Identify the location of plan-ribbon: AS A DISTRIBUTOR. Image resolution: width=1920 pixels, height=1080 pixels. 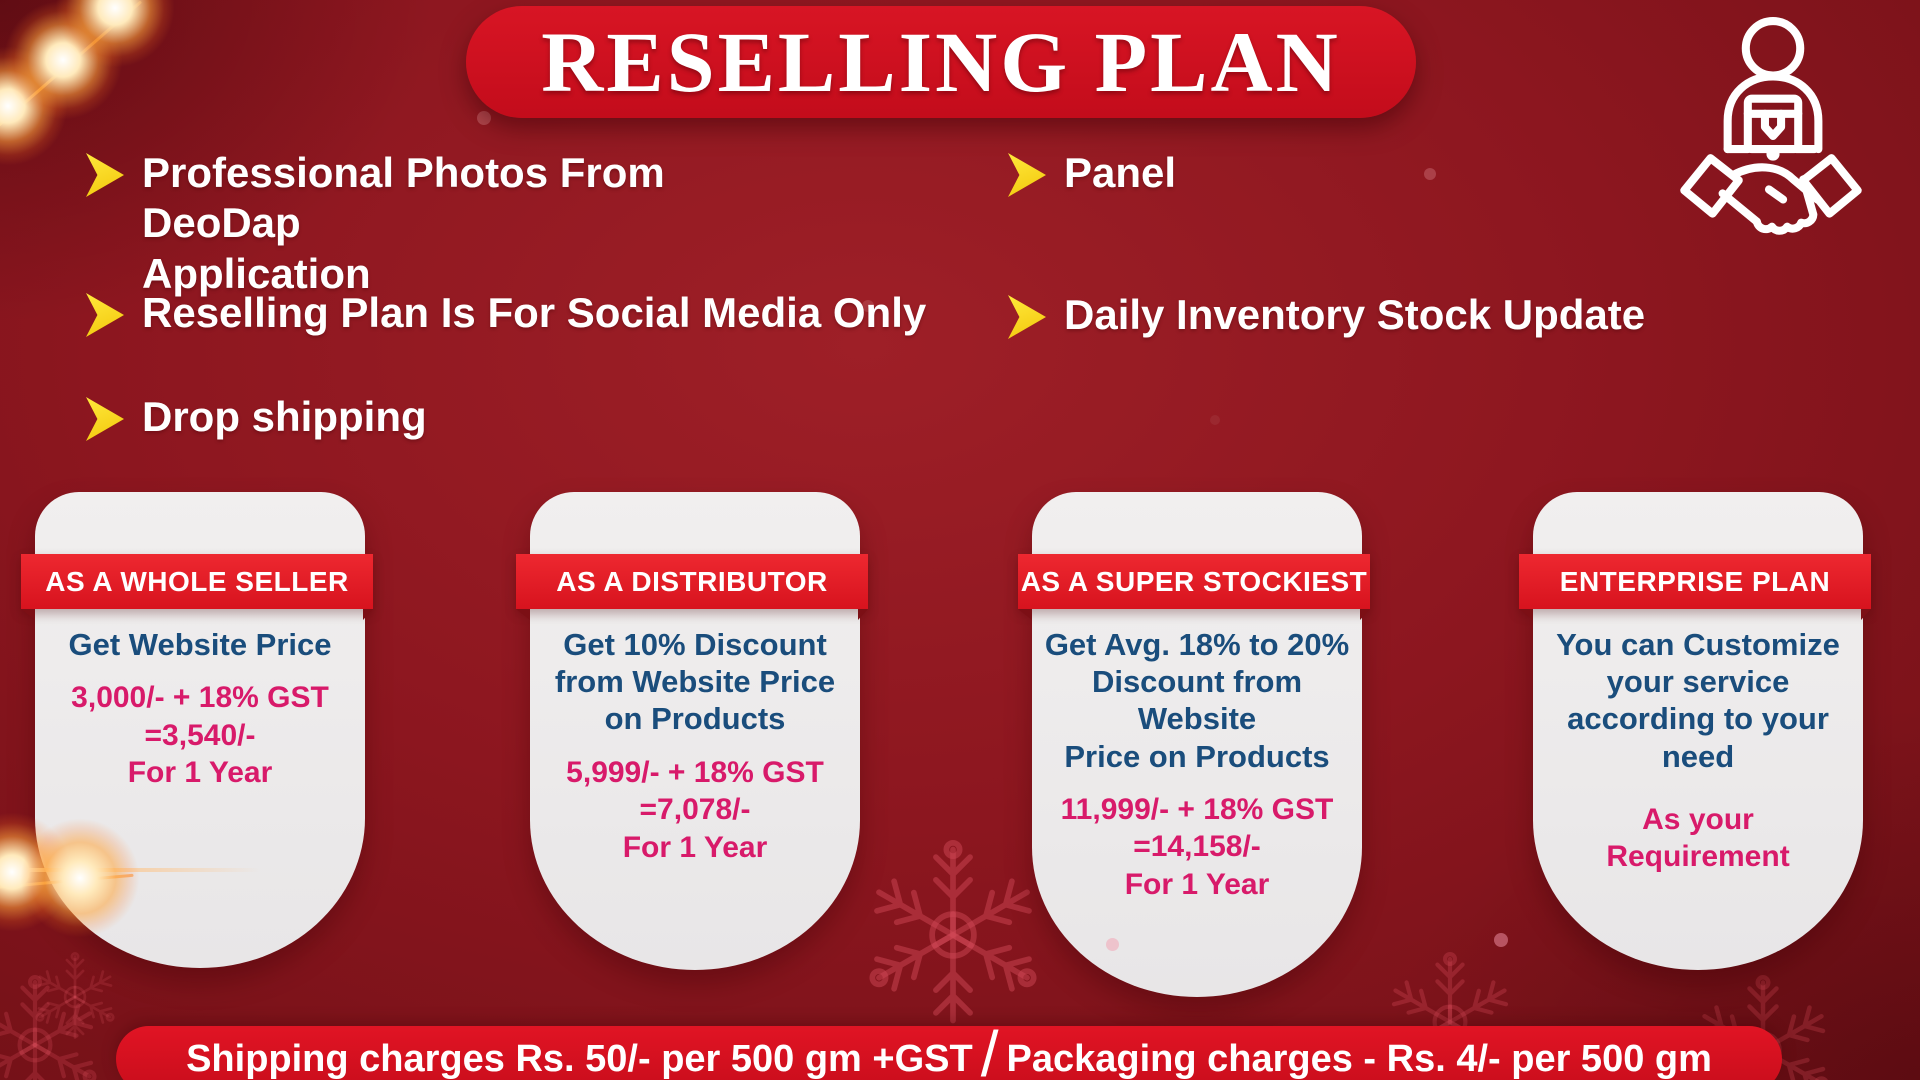
(692, 587).